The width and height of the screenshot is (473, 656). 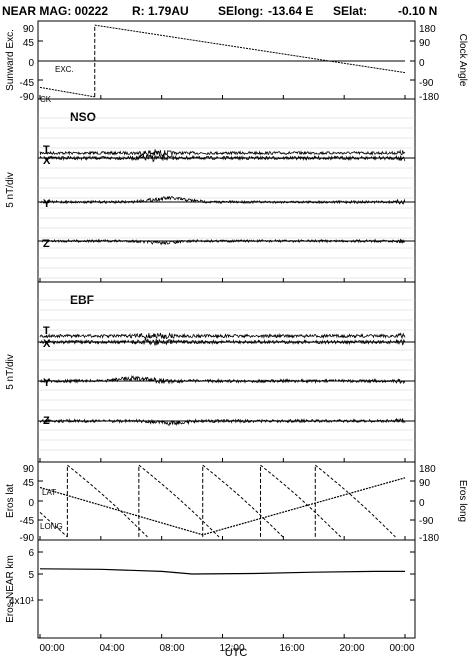 I want to click on panel4-lat-annotation: LAT, so click(x=49, y=492).